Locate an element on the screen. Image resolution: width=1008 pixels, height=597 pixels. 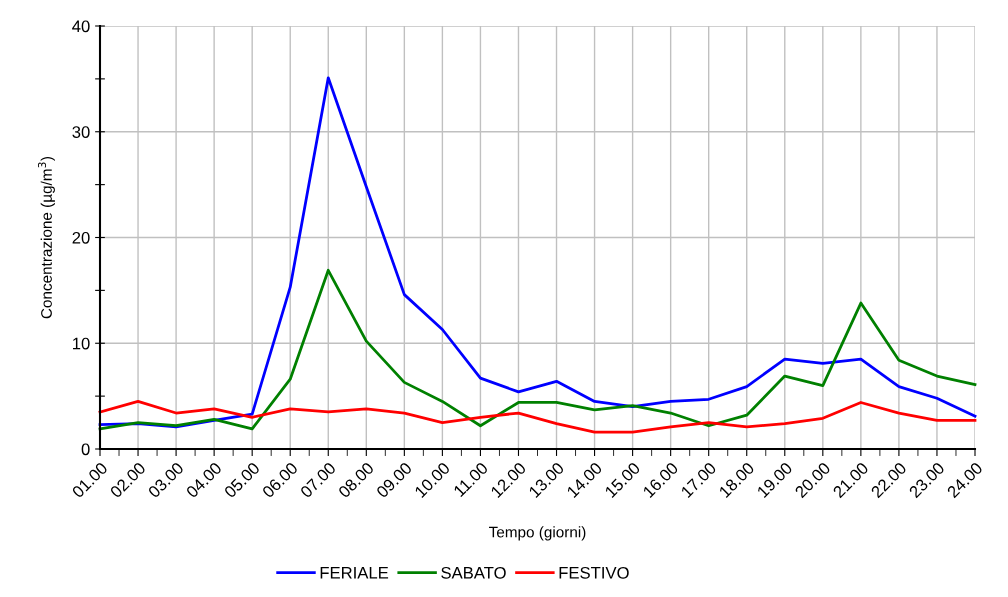
y-tick-label: 20 is located at coordinates (81, 237).